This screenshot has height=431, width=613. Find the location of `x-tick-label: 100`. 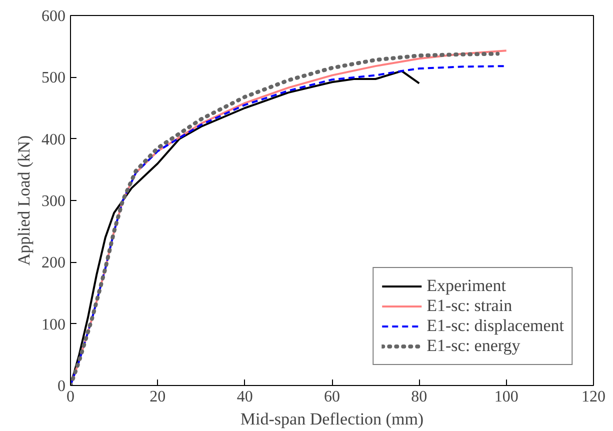

x-tick-label: 100 is located at coordinates (506, 397).